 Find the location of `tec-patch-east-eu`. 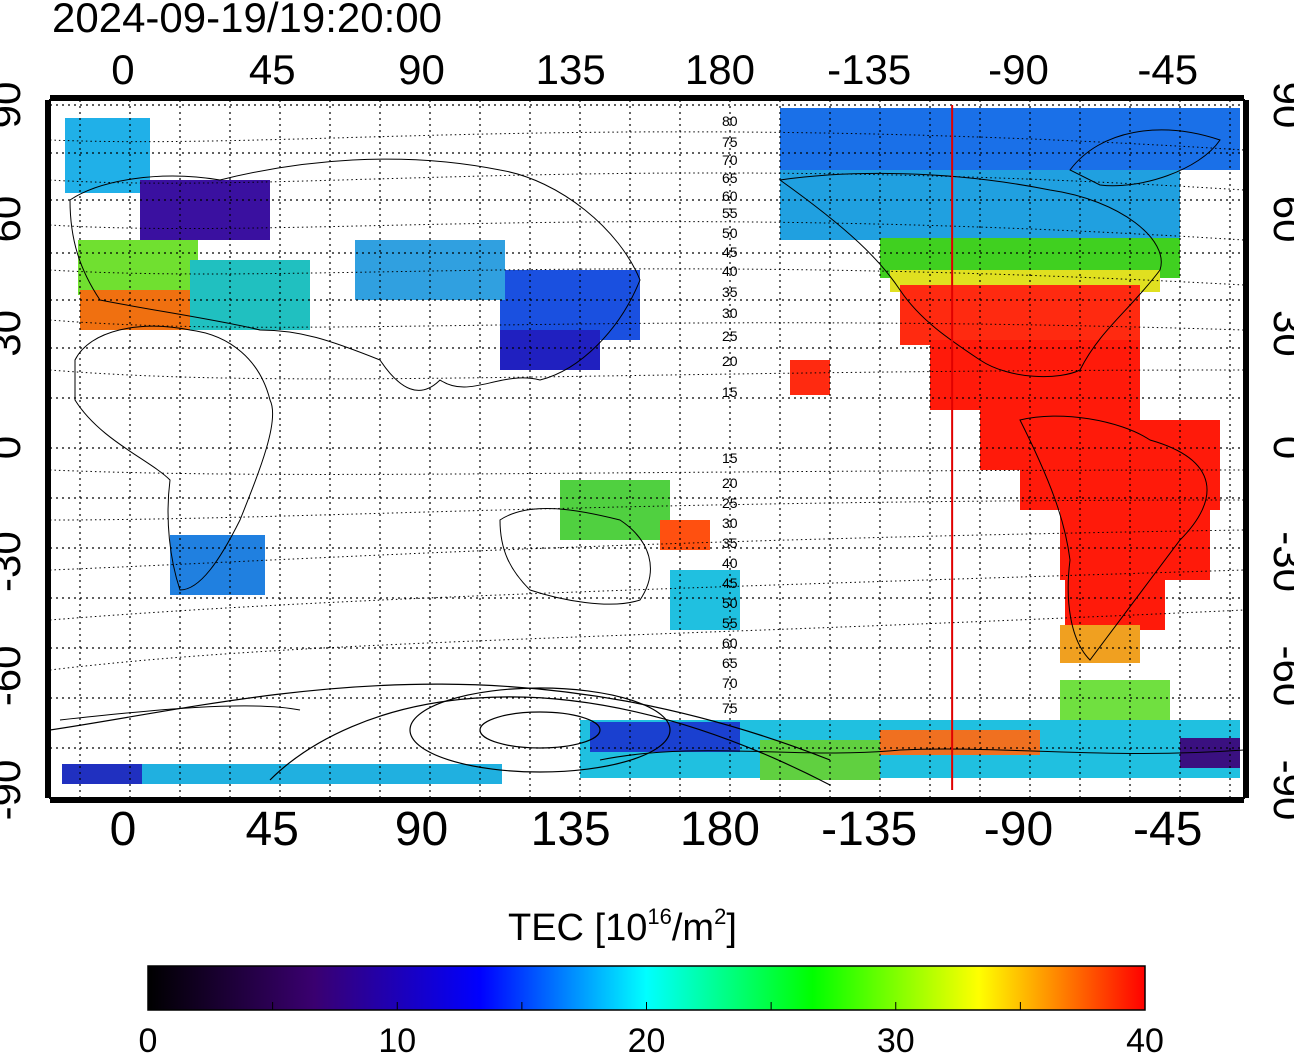

tec-patch-east-eu is located at coordinates (250, 295).